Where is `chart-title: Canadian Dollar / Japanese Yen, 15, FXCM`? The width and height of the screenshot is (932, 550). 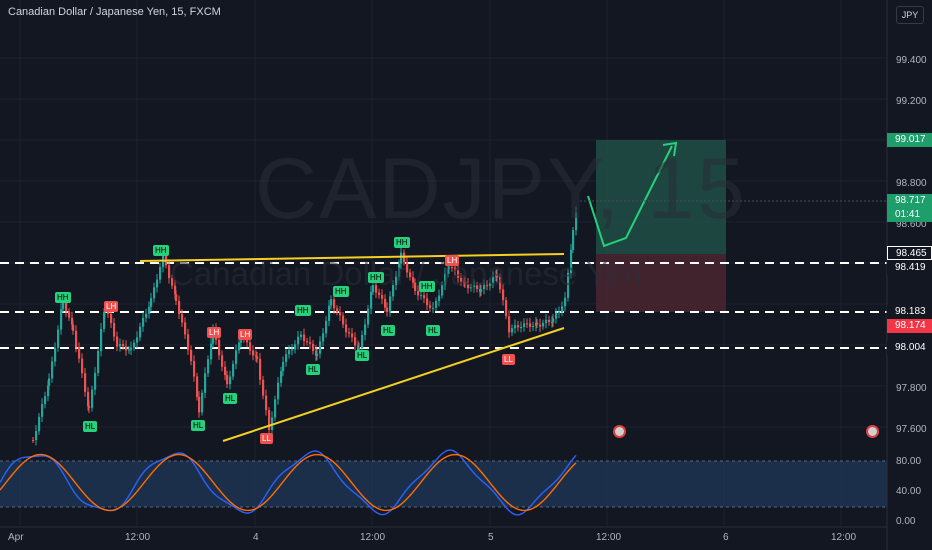 chart-title: Canadian Dollar / Japanese Yen, 15, FXCM is located at coordinates (114, 12).